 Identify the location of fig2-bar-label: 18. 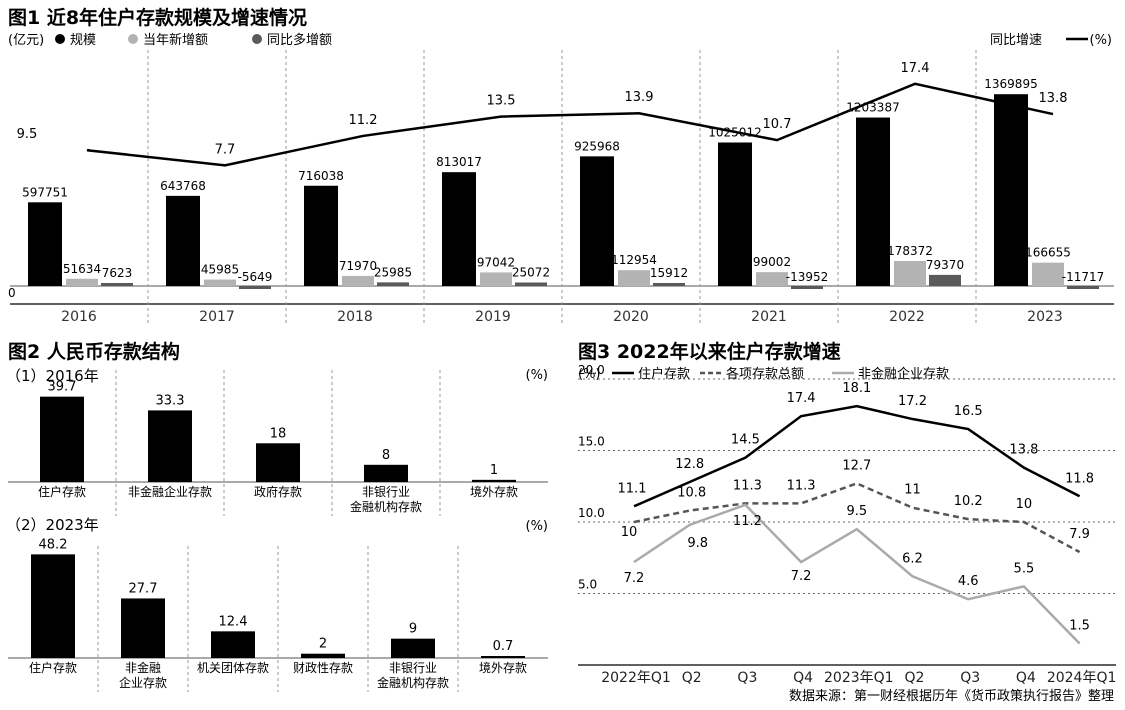
(278, 433).